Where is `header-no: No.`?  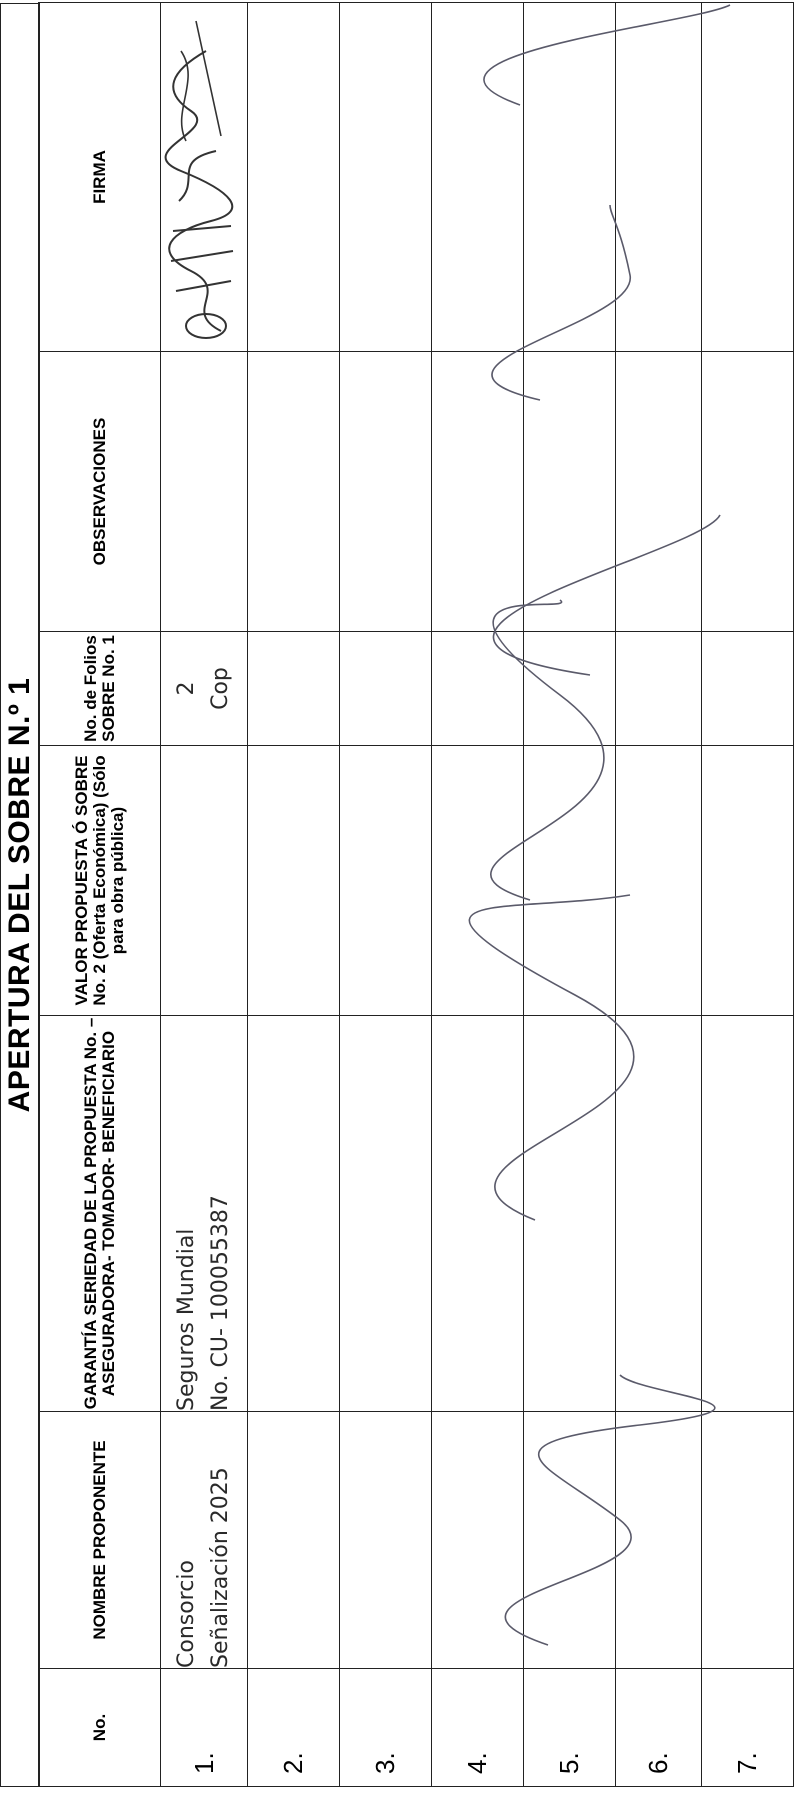
header-no: No. is located at coordinates (99, 1727).